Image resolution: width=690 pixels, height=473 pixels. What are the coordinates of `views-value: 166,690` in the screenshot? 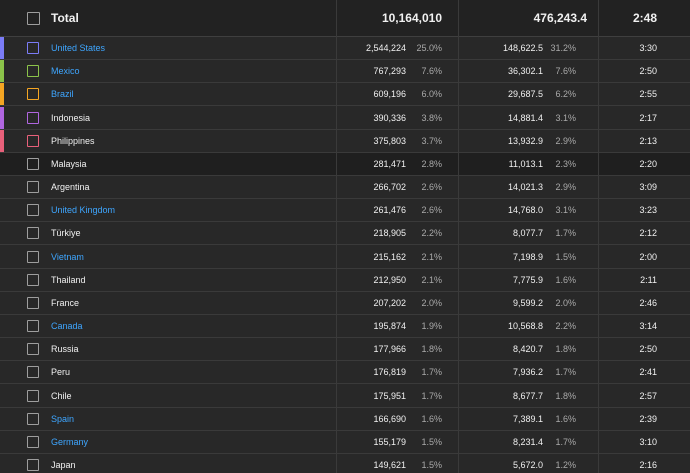 It's located at (389, 418).